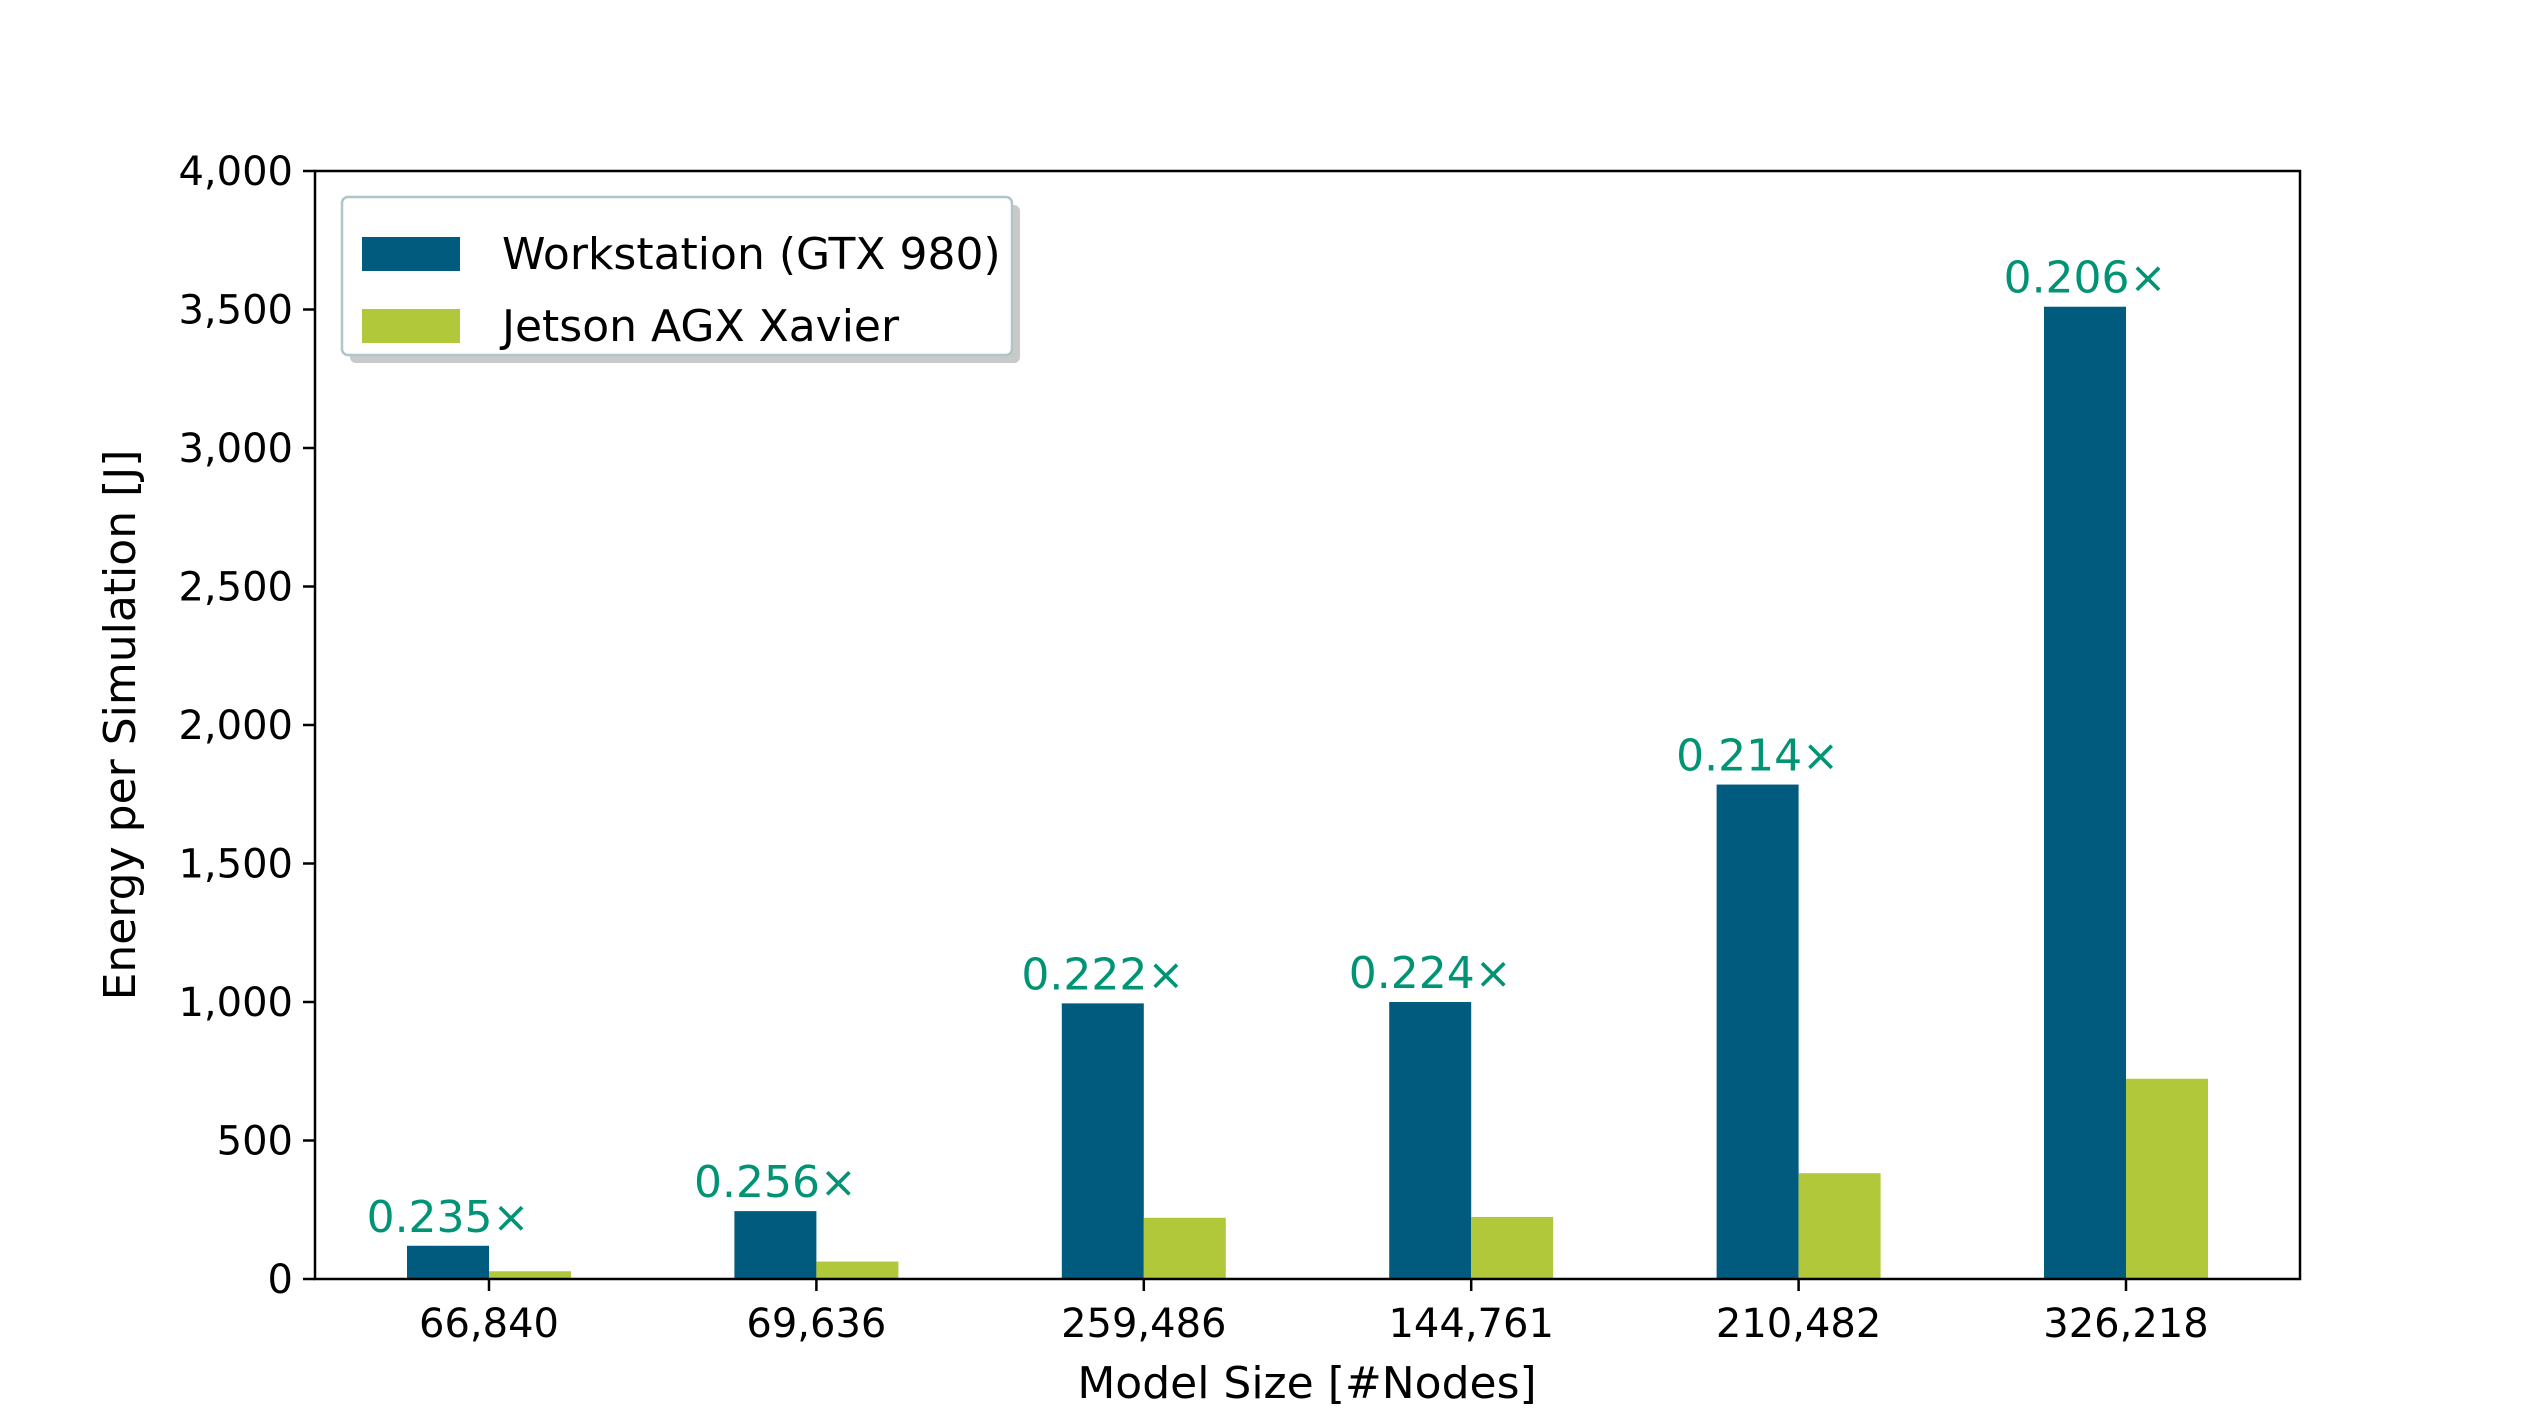  What do you see at coordinates (1757, 756) in the screenshot?
I see `ratio-label-4: 0.214×` at bounding box center [1757, 756].